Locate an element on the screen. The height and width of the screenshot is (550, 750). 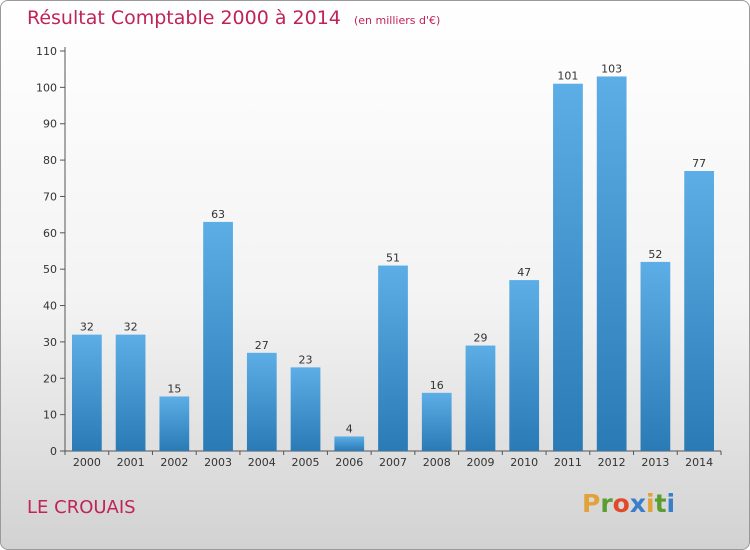
x-tick-label: 2000 is located at coordinates (87, 462).